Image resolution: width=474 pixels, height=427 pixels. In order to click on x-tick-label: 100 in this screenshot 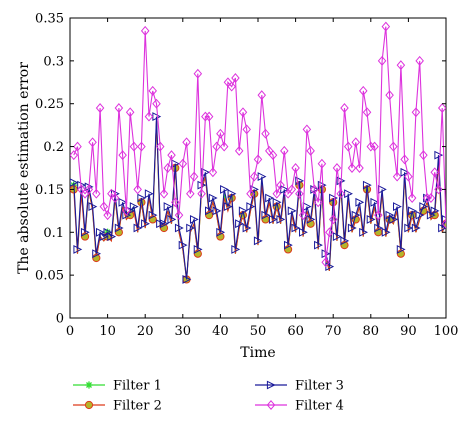, I will do `click(446, 331)`.